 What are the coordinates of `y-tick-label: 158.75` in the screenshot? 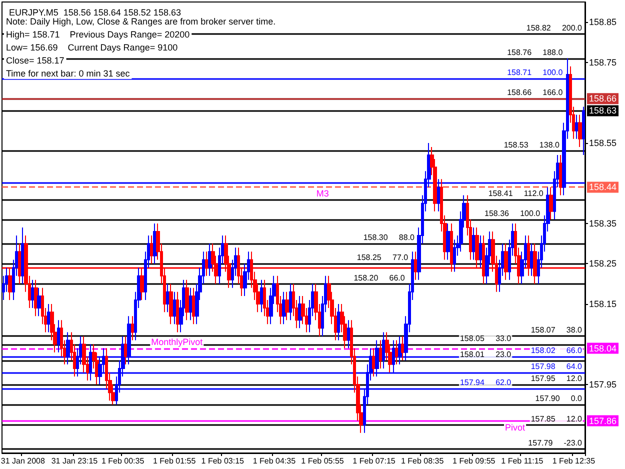 It's located at (603, 62).